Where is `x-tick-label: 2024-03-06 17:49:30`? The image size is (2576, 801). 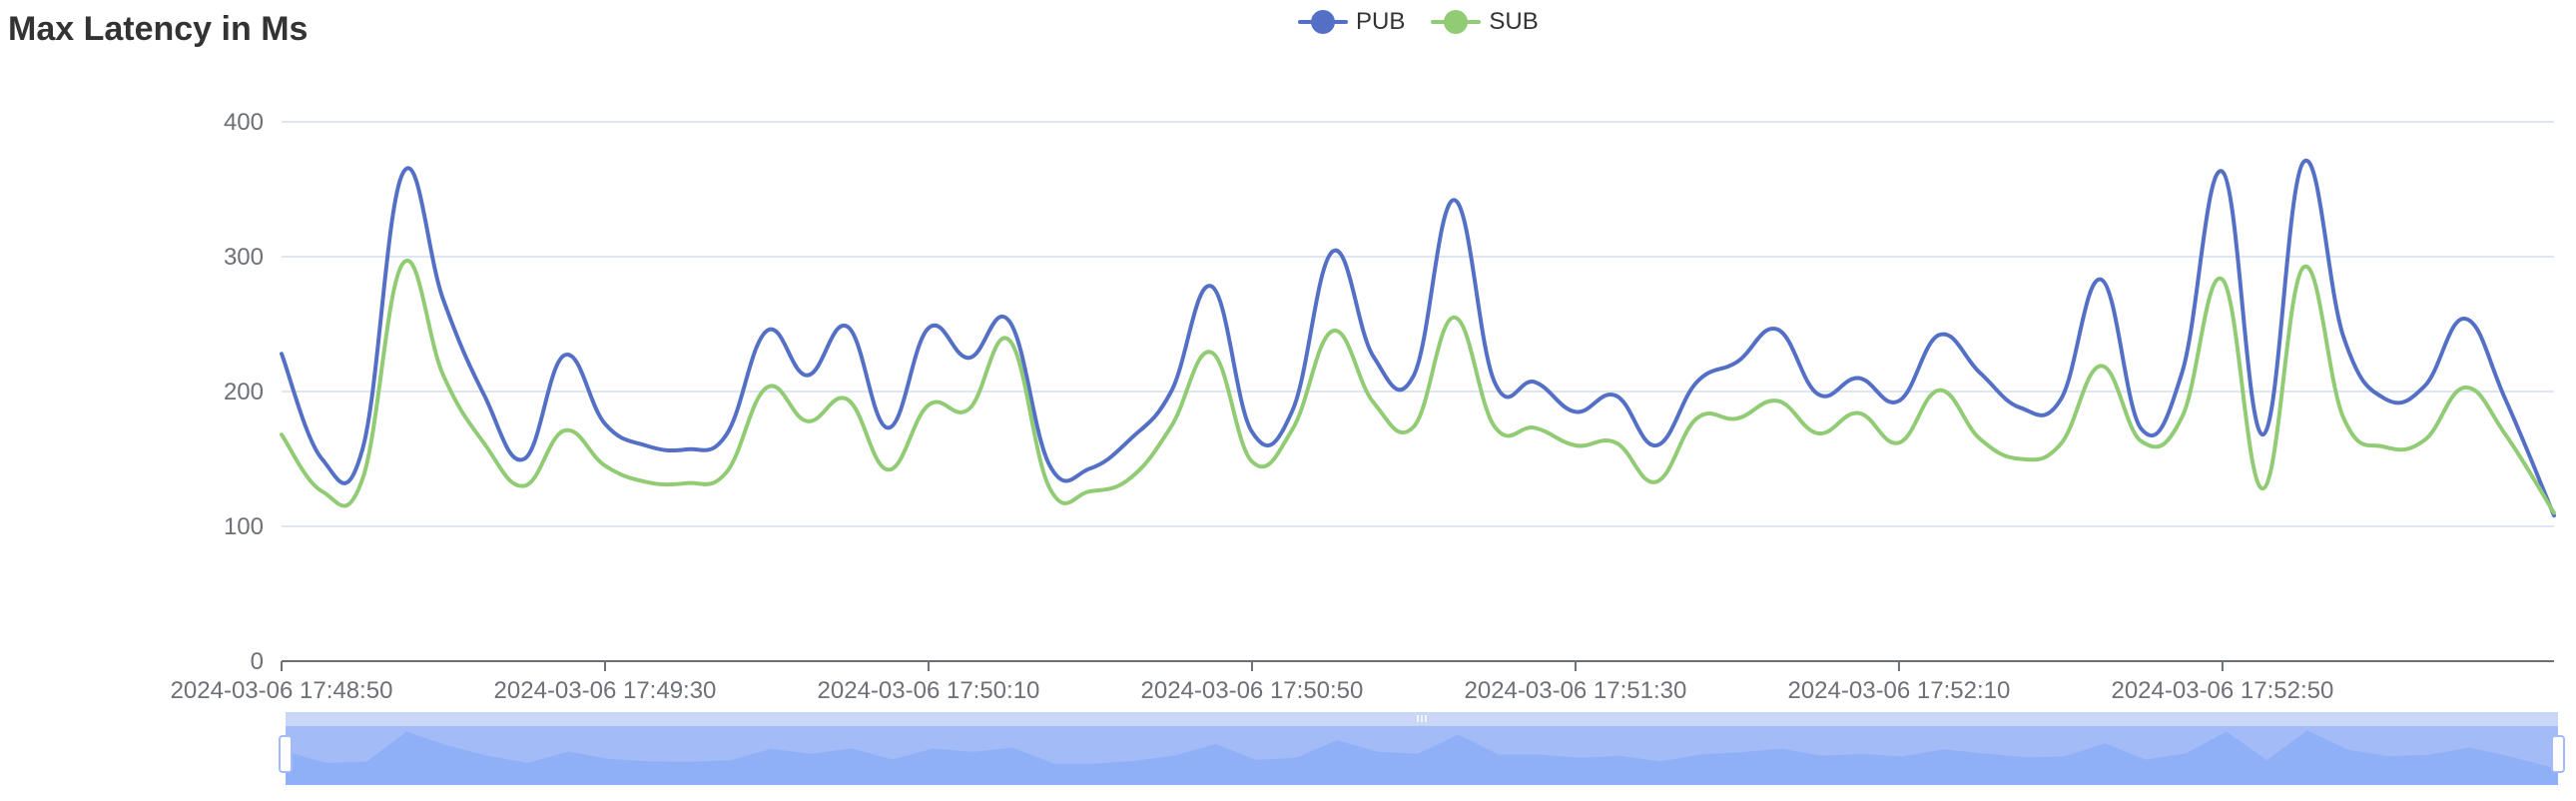 x-tick-label: 2024-03-06 17:49:30 is located at coordinates (605, 690).